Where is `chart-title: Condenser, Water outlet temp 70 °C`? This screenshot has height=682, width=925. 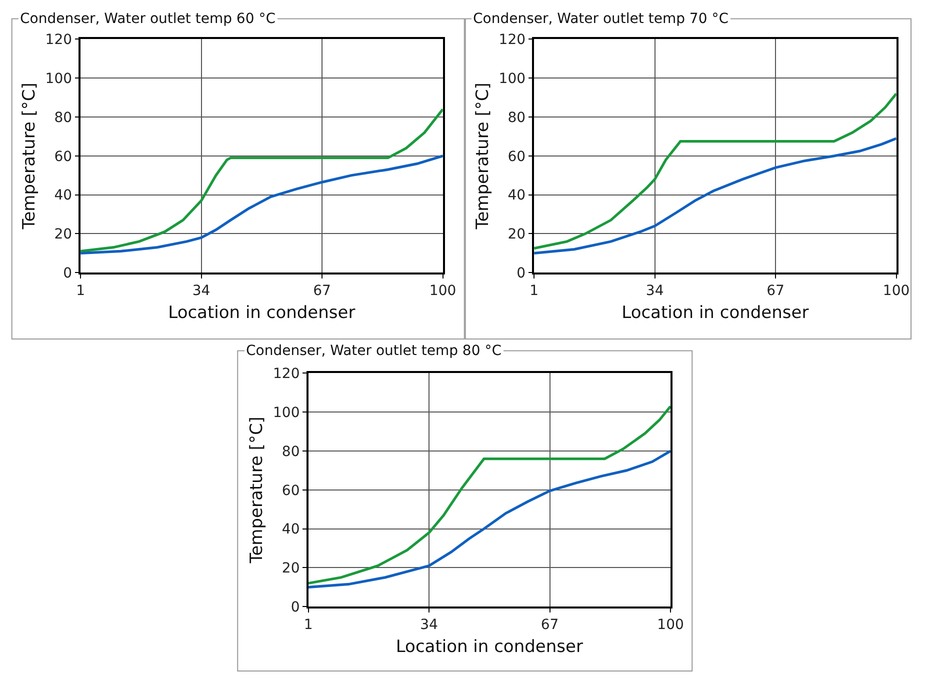 chart-title: Condenser, Water outlet temp 70 °C is located at coordinates (601, 19).